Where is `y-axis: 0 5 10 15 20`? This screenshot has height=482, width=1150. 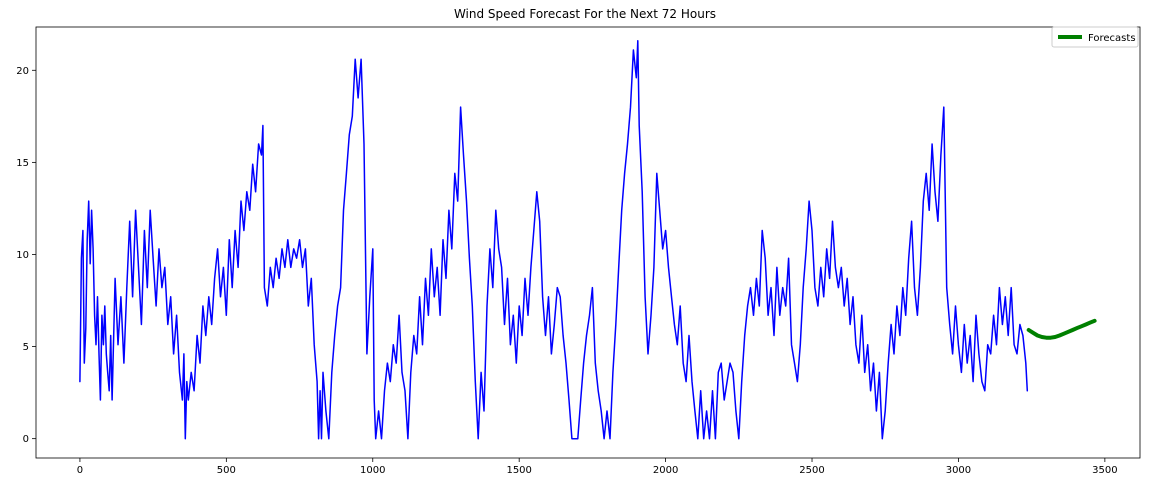
y-axis: 0 5 10 15 20 is located at coordinates (26, 255).